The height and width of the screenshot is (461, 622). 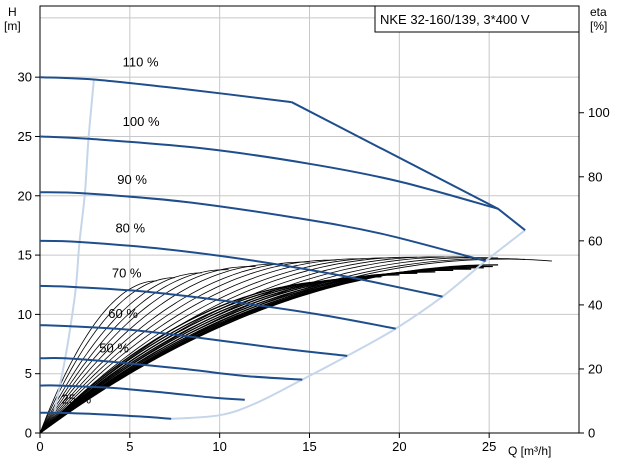 What do you see at coordinates (595, 304) in the screenshot?
I see `y2-tick-label: 40` at bounding box center [595, 304].